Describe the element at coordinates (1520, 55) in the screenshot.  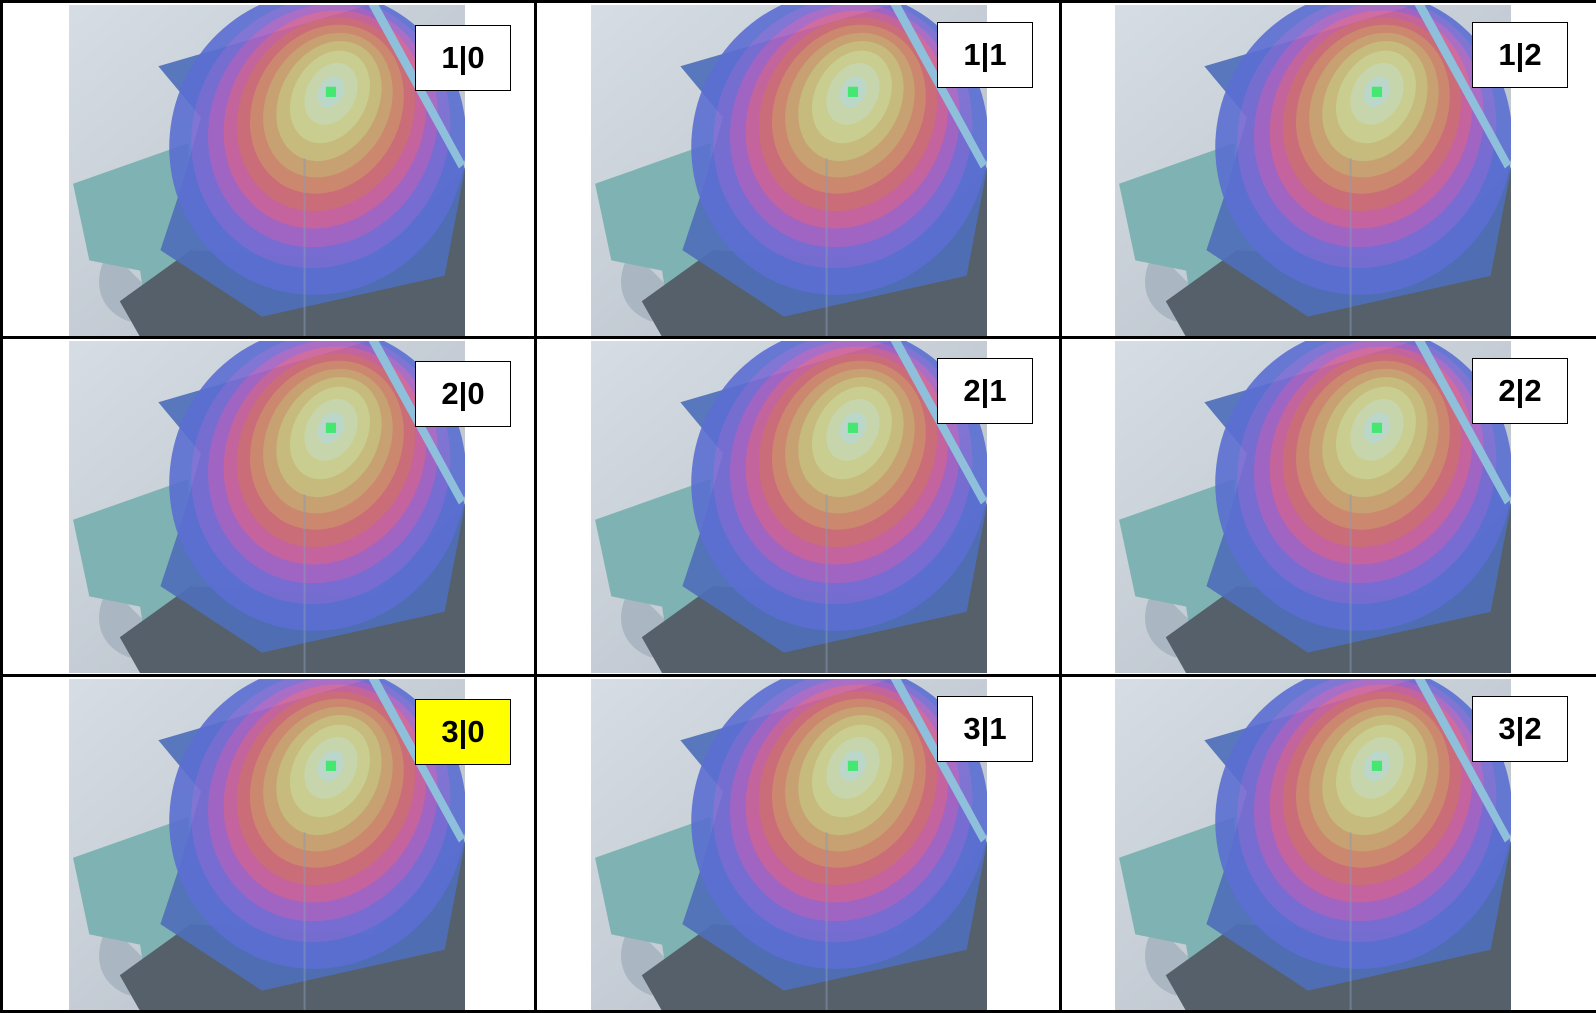
I see `cell-label: 1|2` at that location.